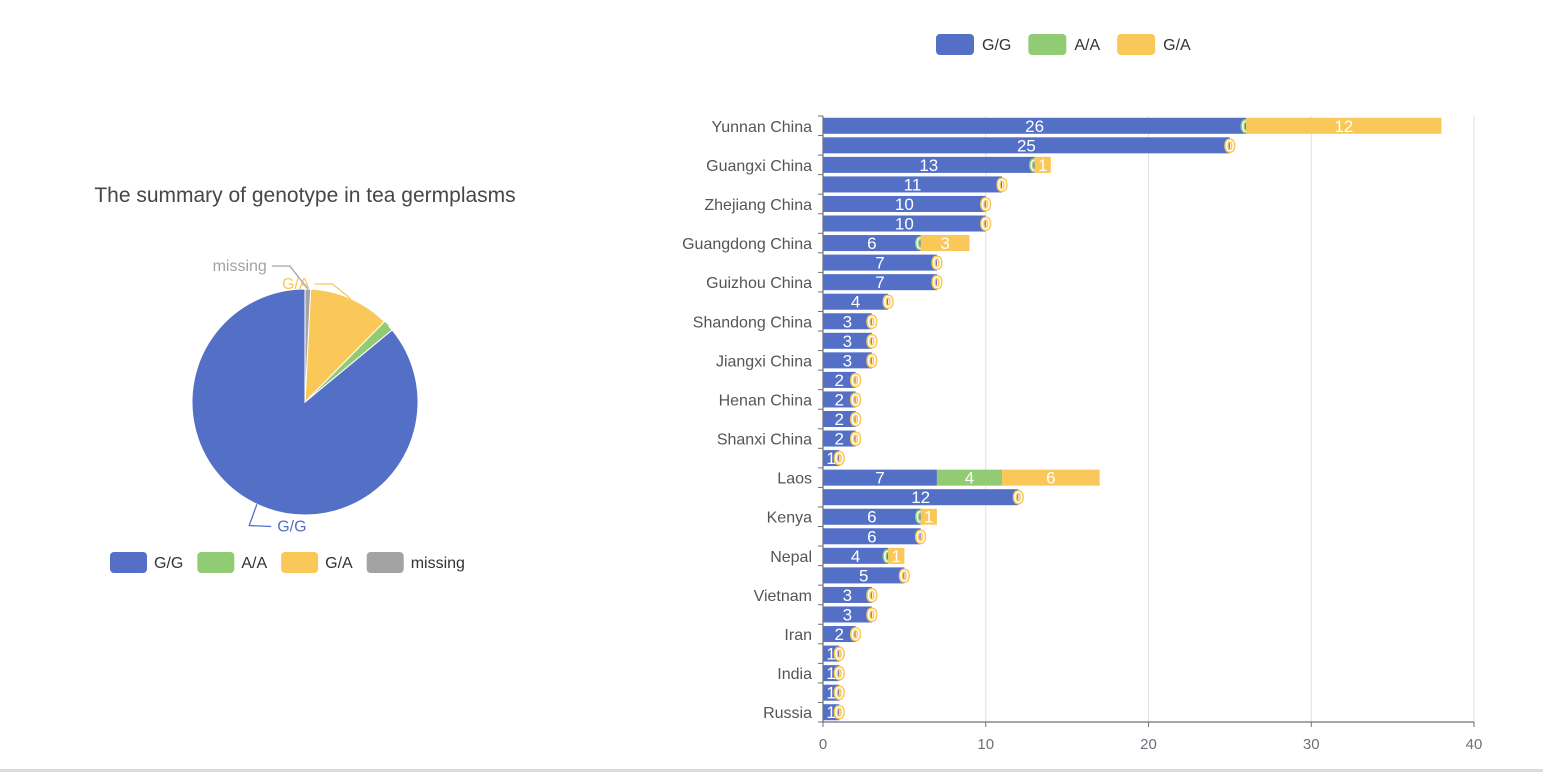 The image size is (1543, 777). What do you see at coordinates (764, 440) in the screenshot?
I see `y-tick-label-shanxi-china: Shanxi China` at bounding box center [764, 440].